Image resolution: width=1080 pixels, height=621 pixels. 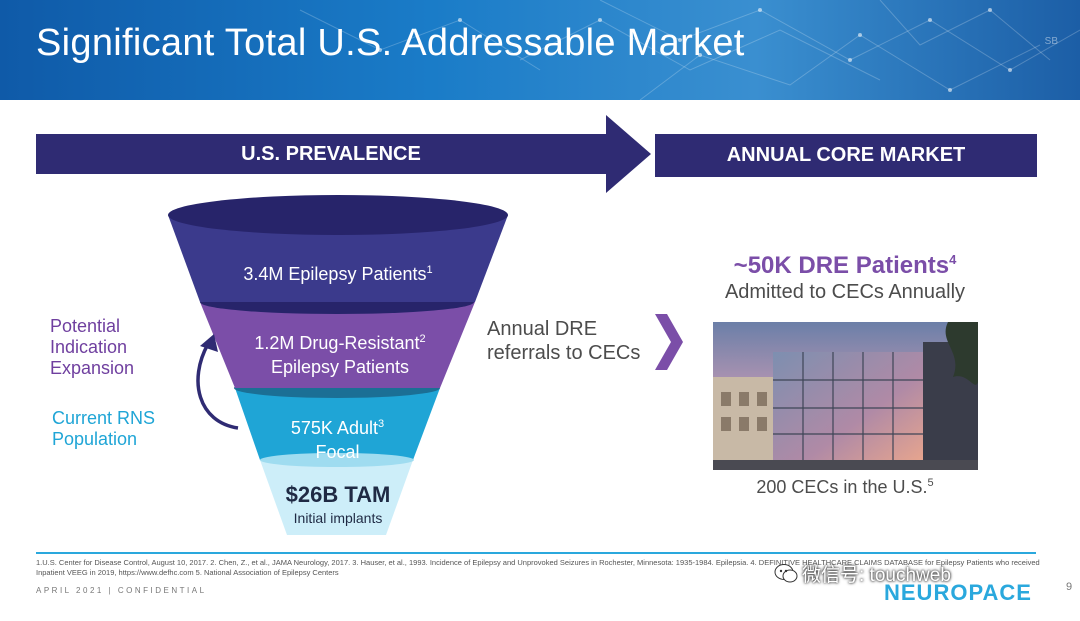 I want to click on right-arrow-banner-icon, so click(x=343, y=154).